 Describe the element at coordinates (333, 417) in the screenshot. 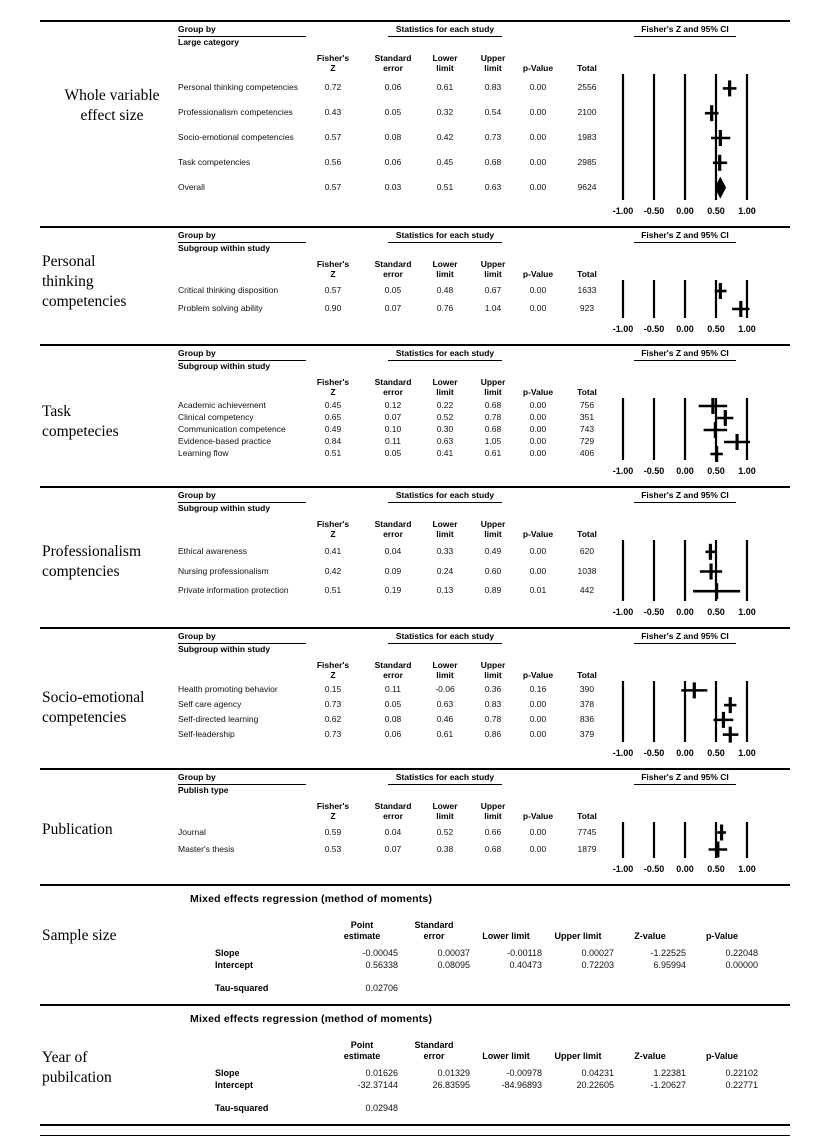

I see `cell-fishers-z: 0.65` at that location.